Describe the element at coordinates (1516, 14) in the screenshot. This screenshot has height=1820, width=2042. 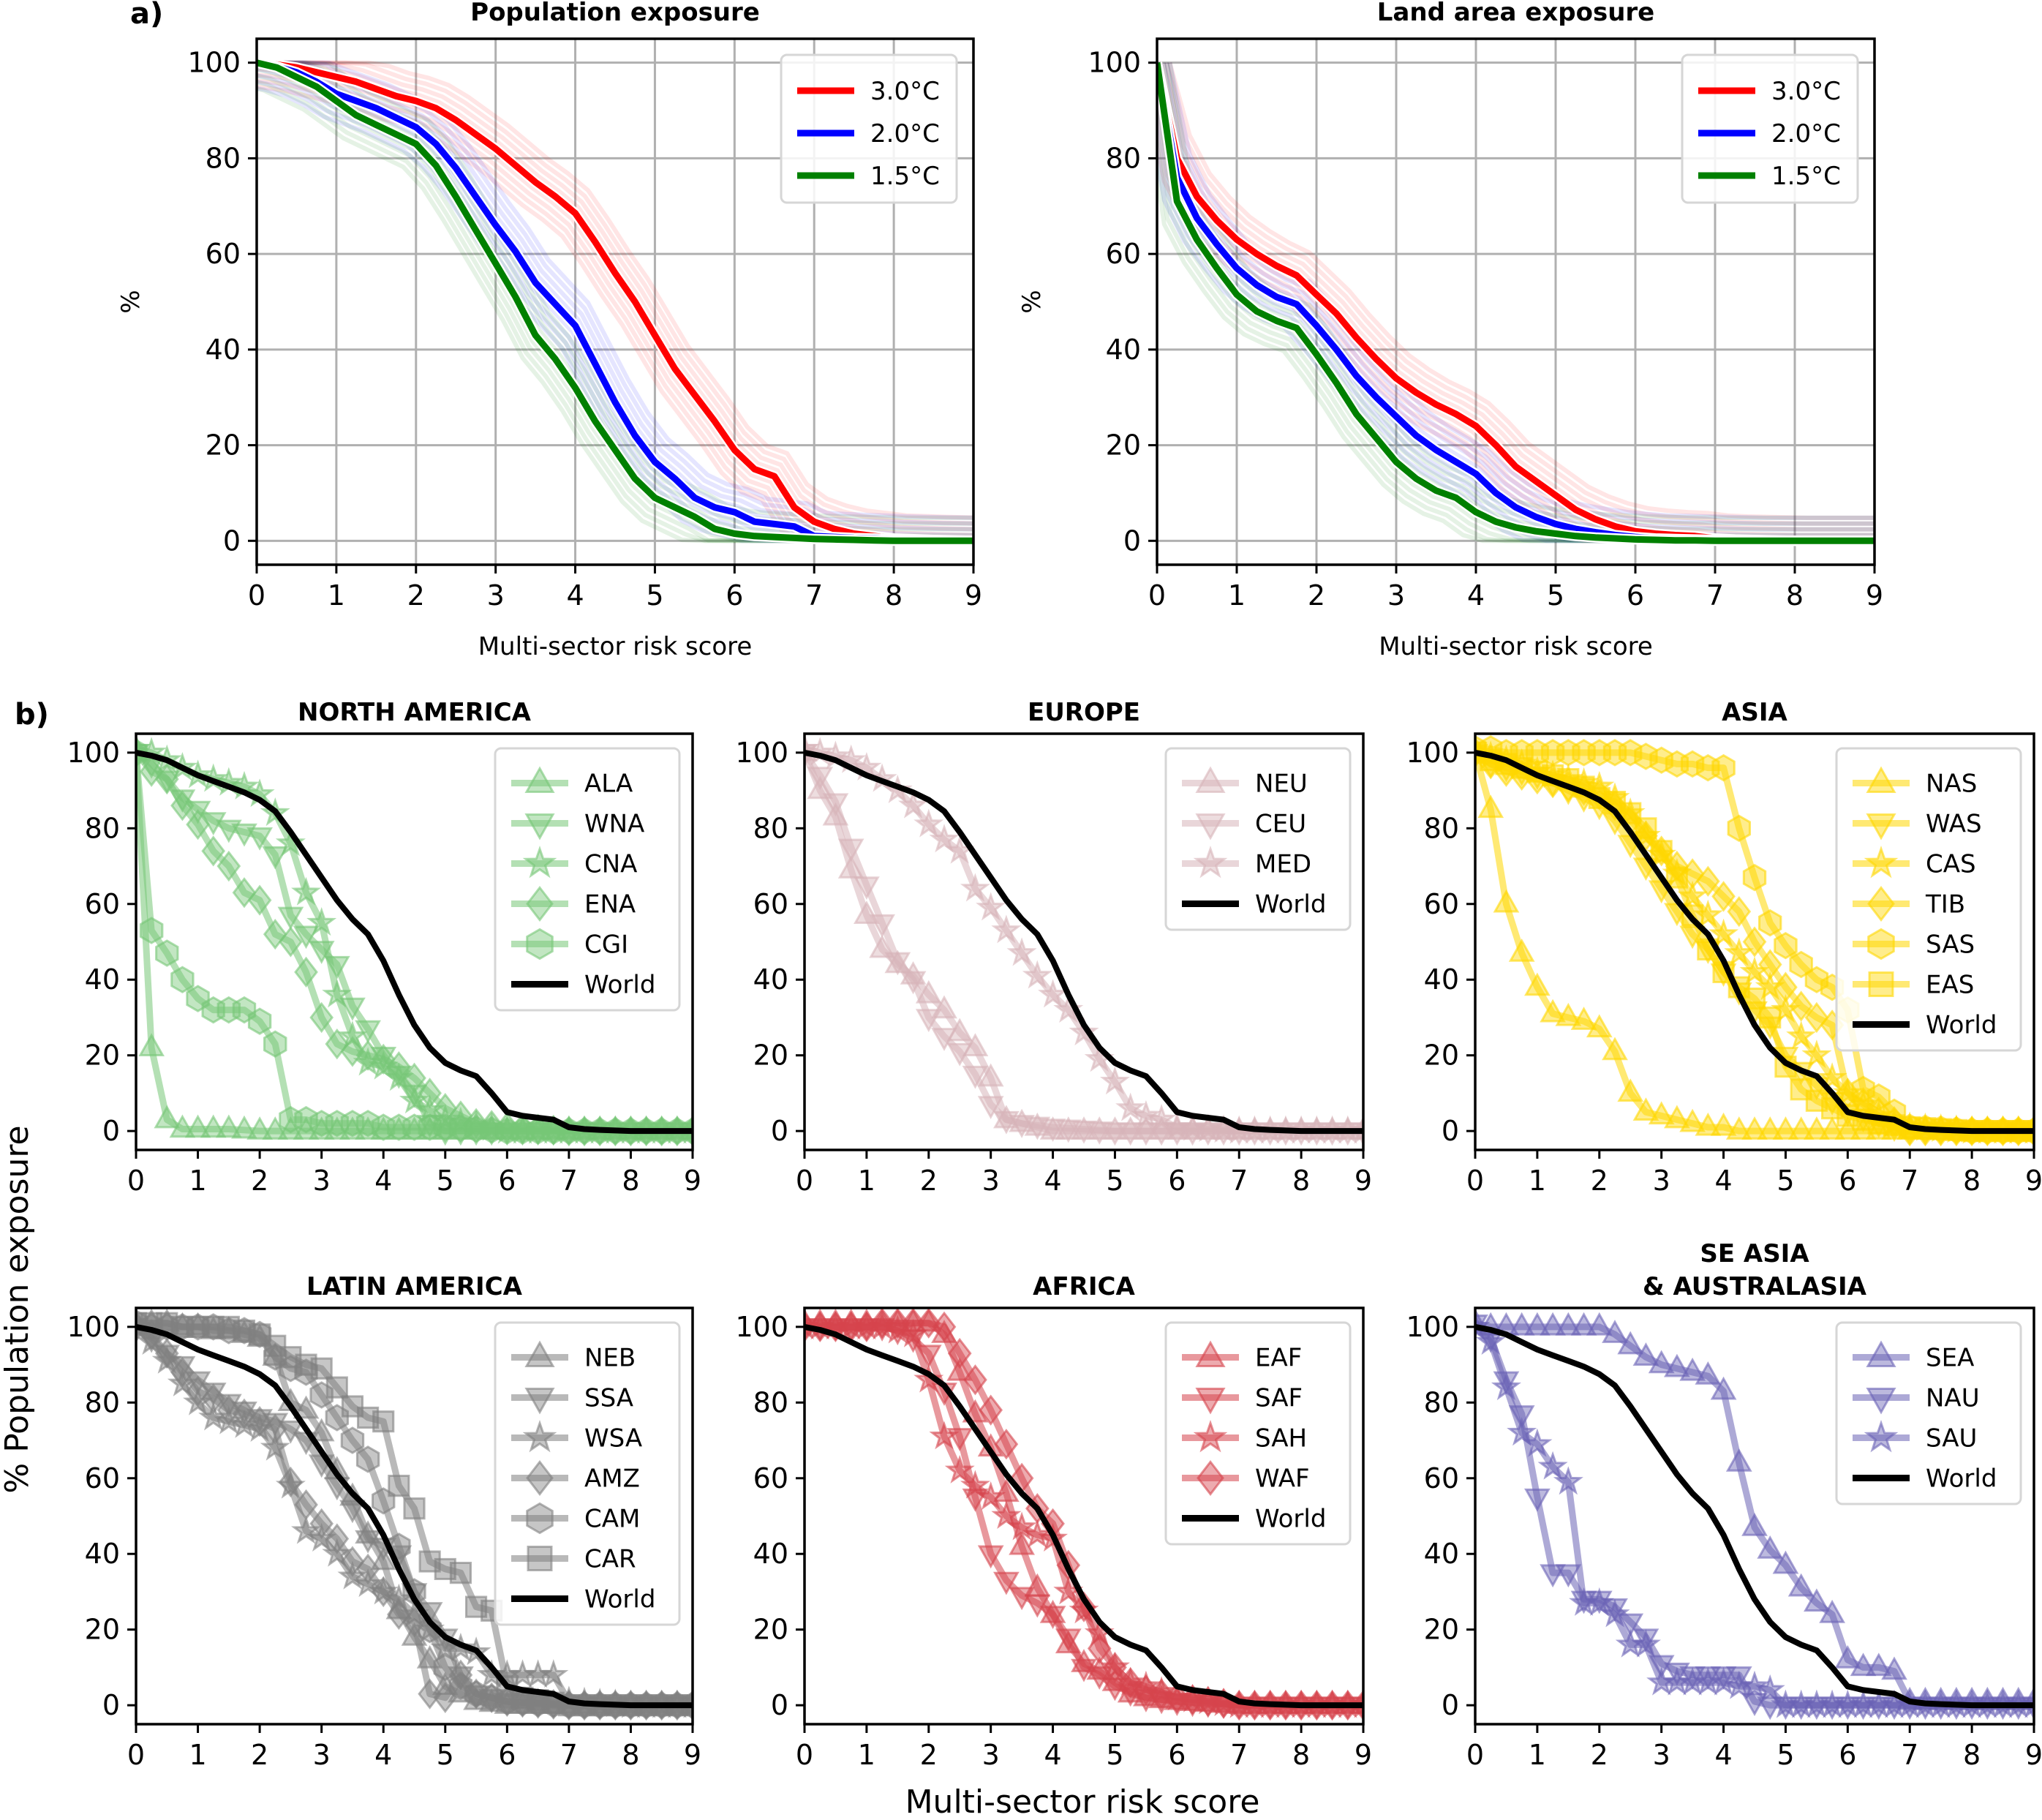
I see `chart-title: Land area exposure` at that location.